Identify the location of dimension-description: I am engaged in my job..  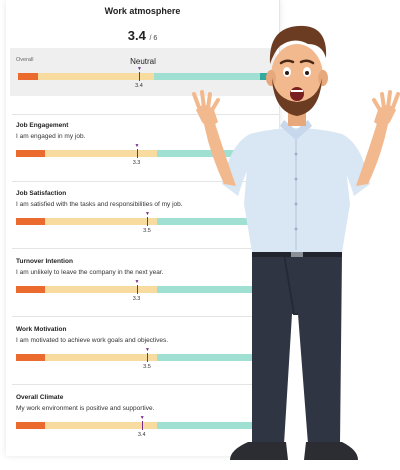
(51, 136).